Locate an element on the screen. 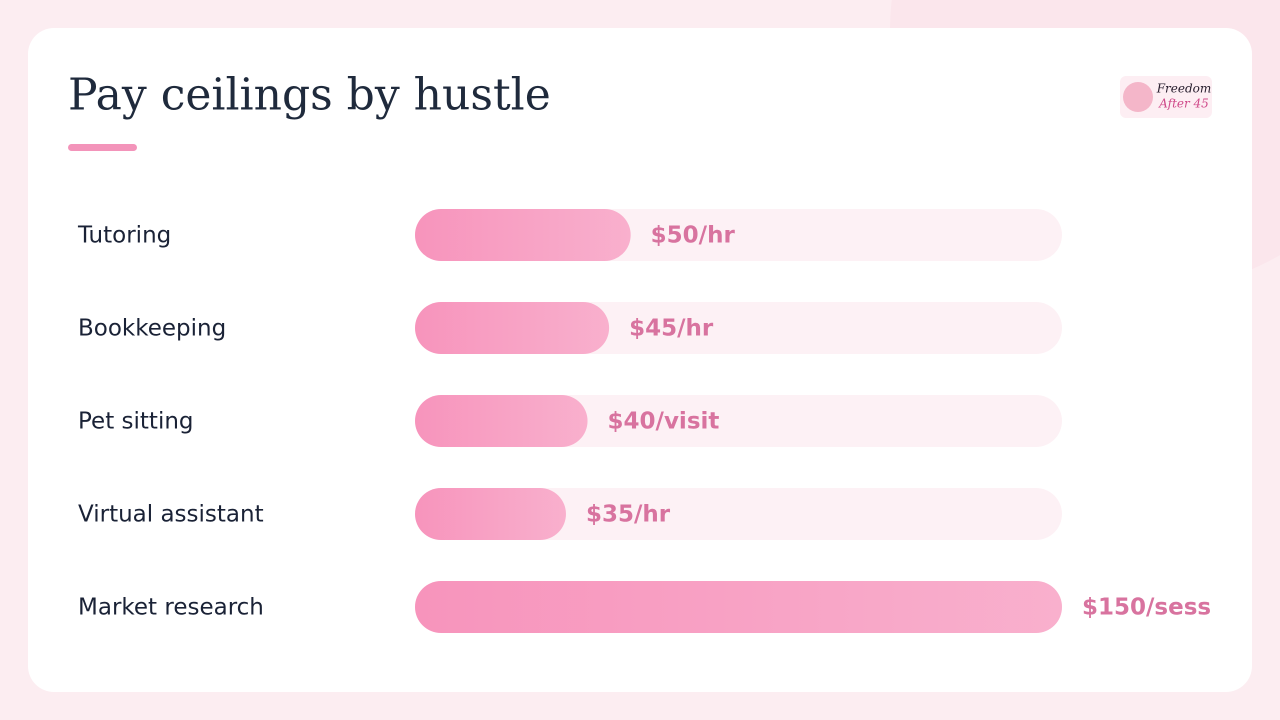 The height and width of the screenshot is (720, 1280). logo-portrait is located at coordinates (1138, 97).